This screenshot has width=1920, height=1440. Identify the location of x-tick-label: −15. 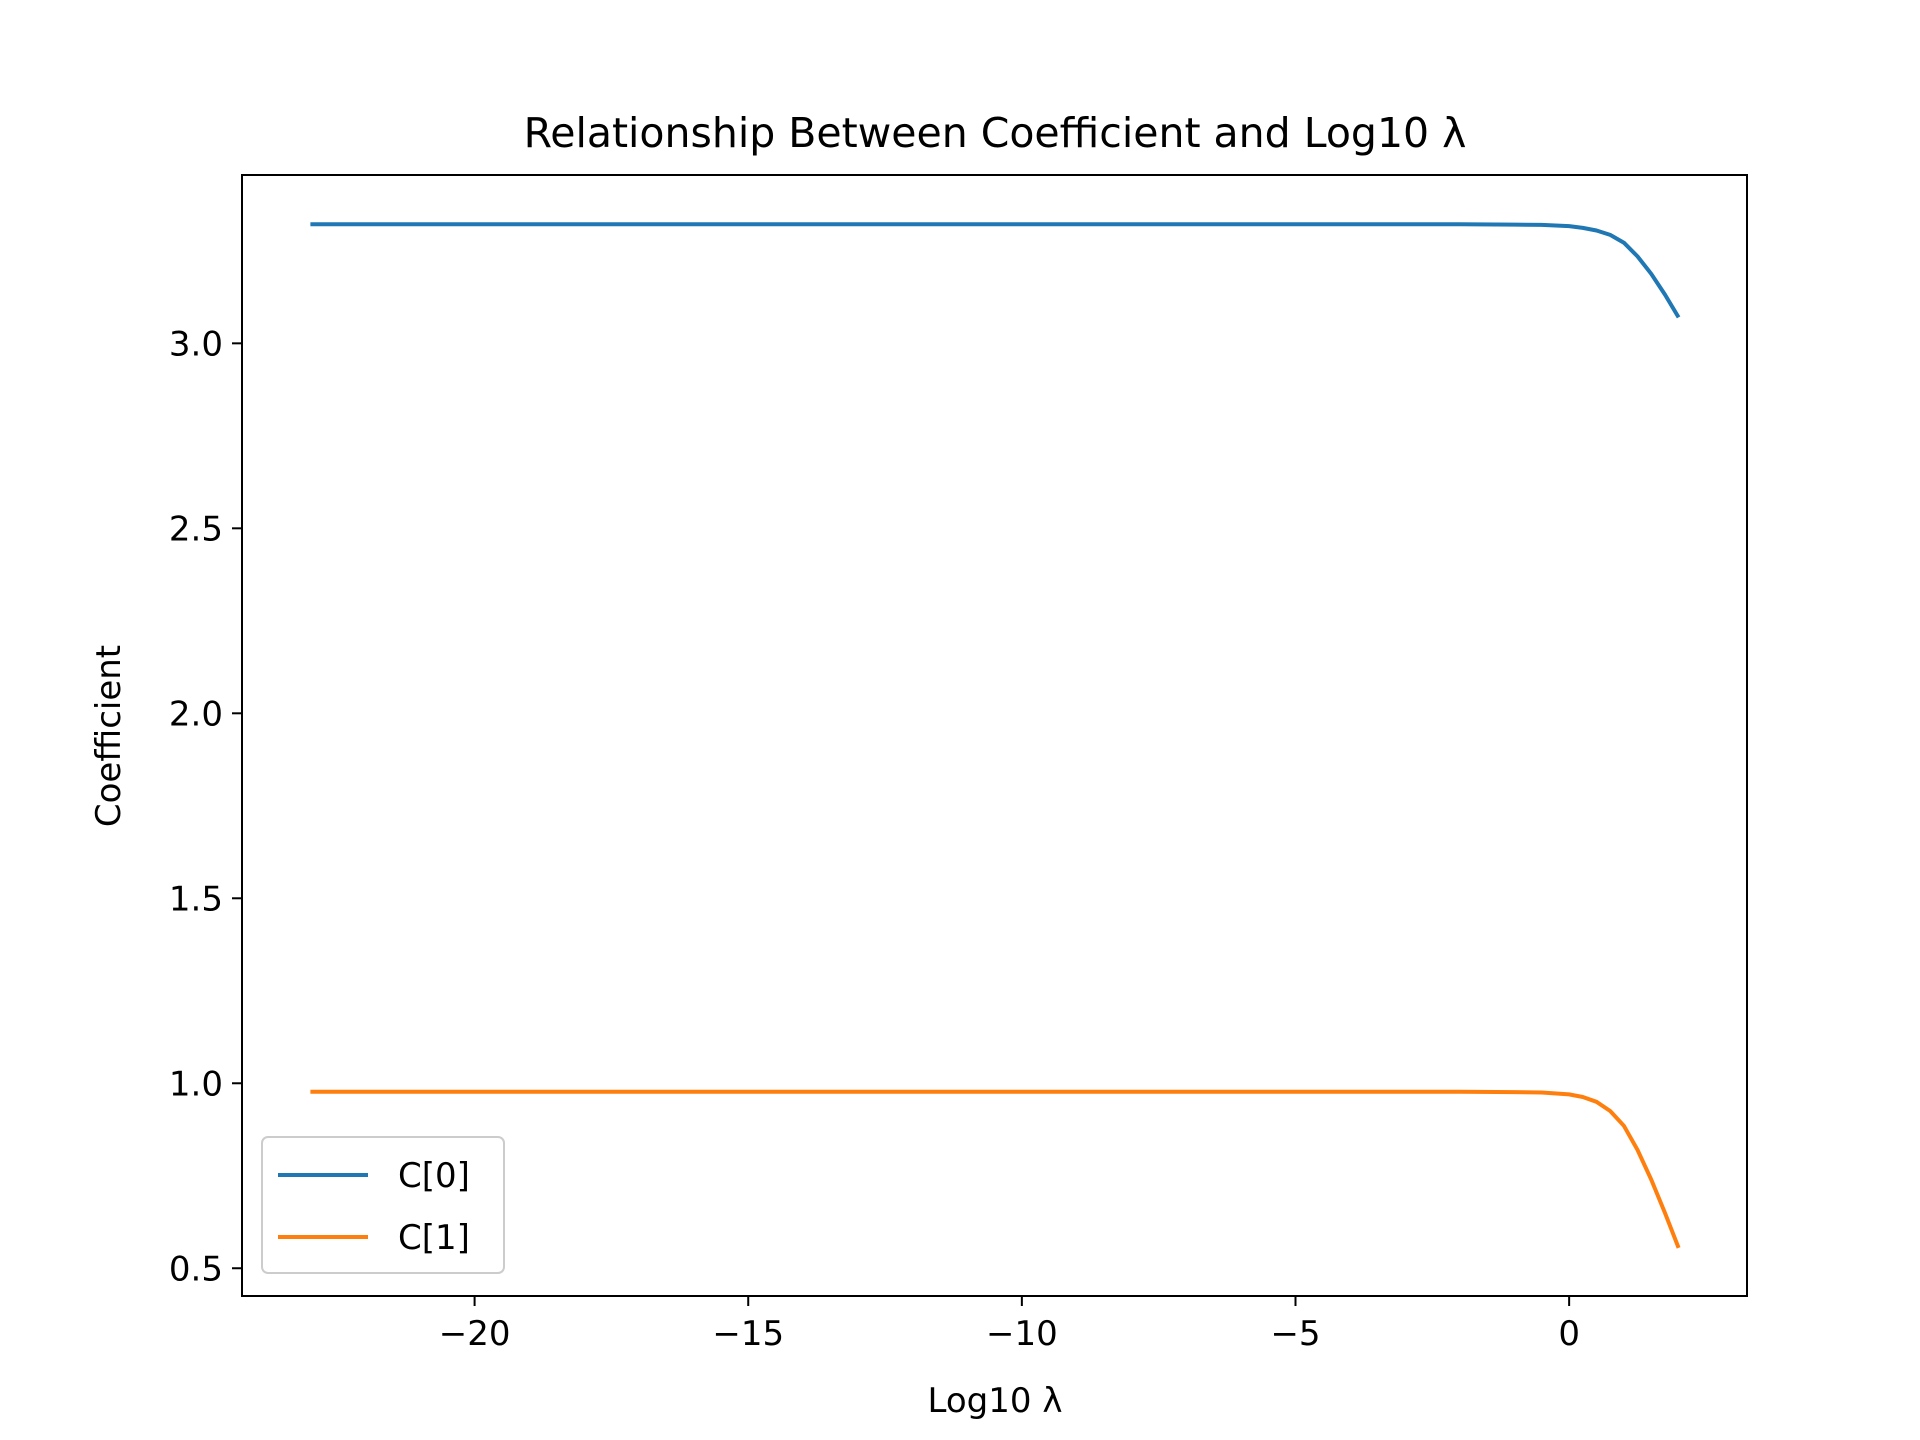
(748, 1334).